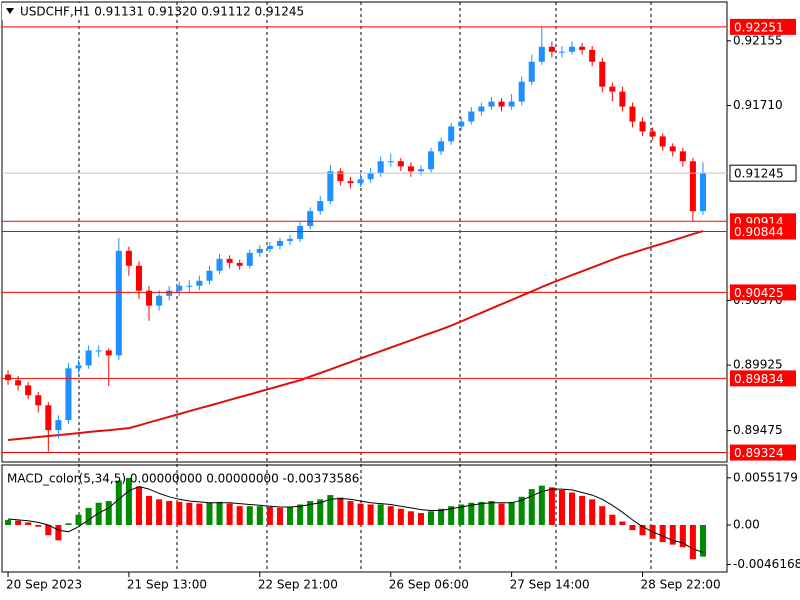  What do you see at coordinates (550, 585) in the screenshot?
I see `x-tick-label: 27 Sep 14:00` at bounding box center [550, 585].